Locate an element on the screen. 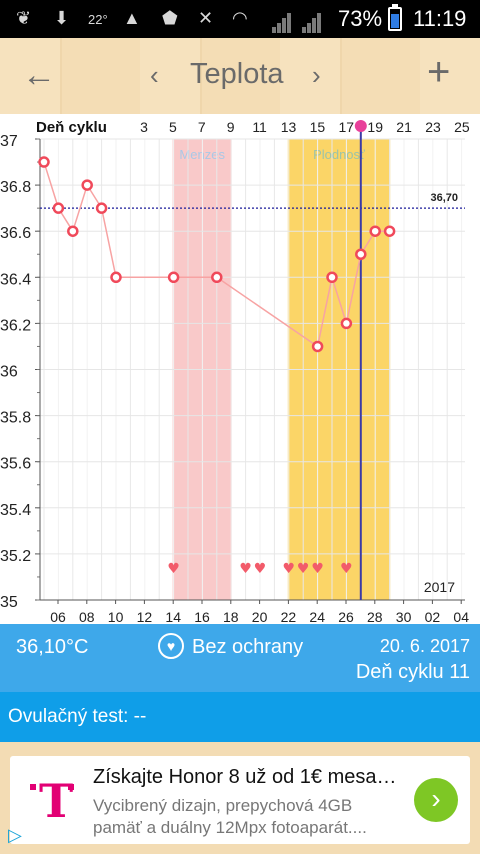 The width and height of the screenshot is (480, 854). top-tick-label: 13 is located at coordinates (289, 127).